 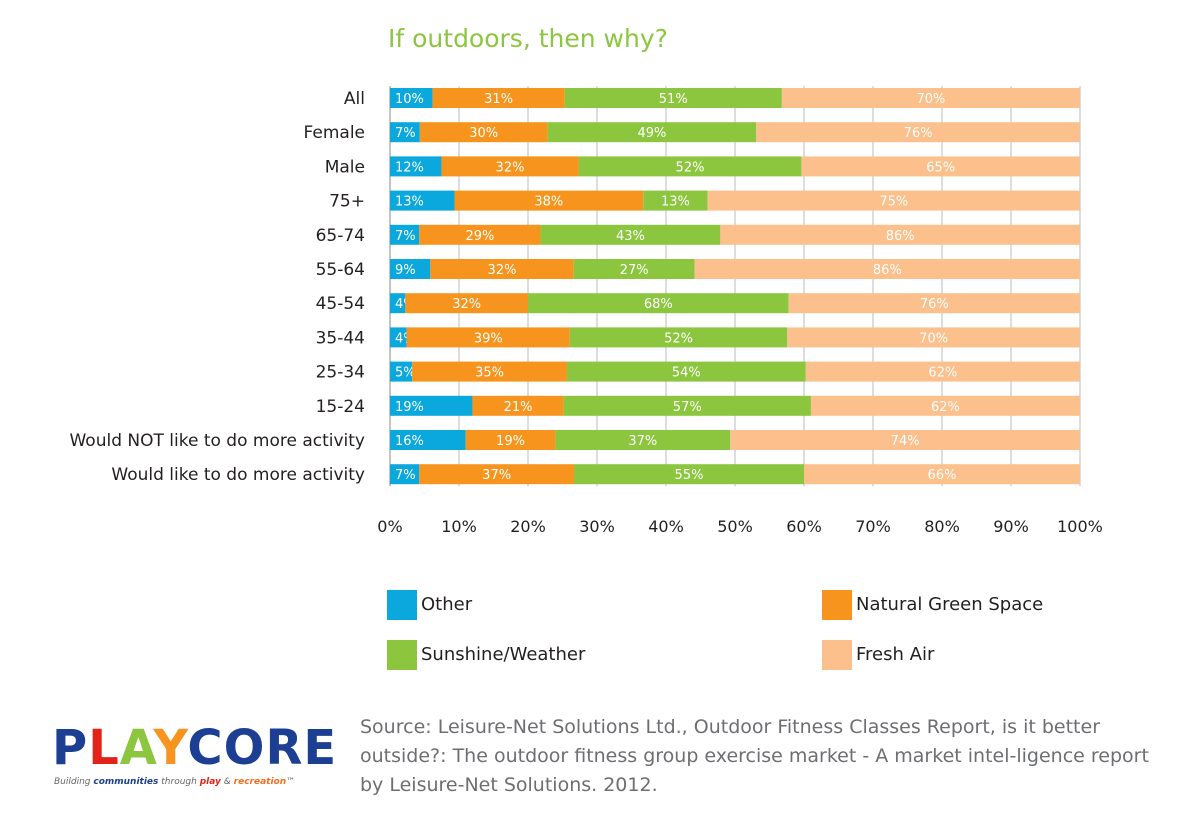 I want to click on data-label-natural-green-space-35-44: 39%, so click(x=488, y=338).